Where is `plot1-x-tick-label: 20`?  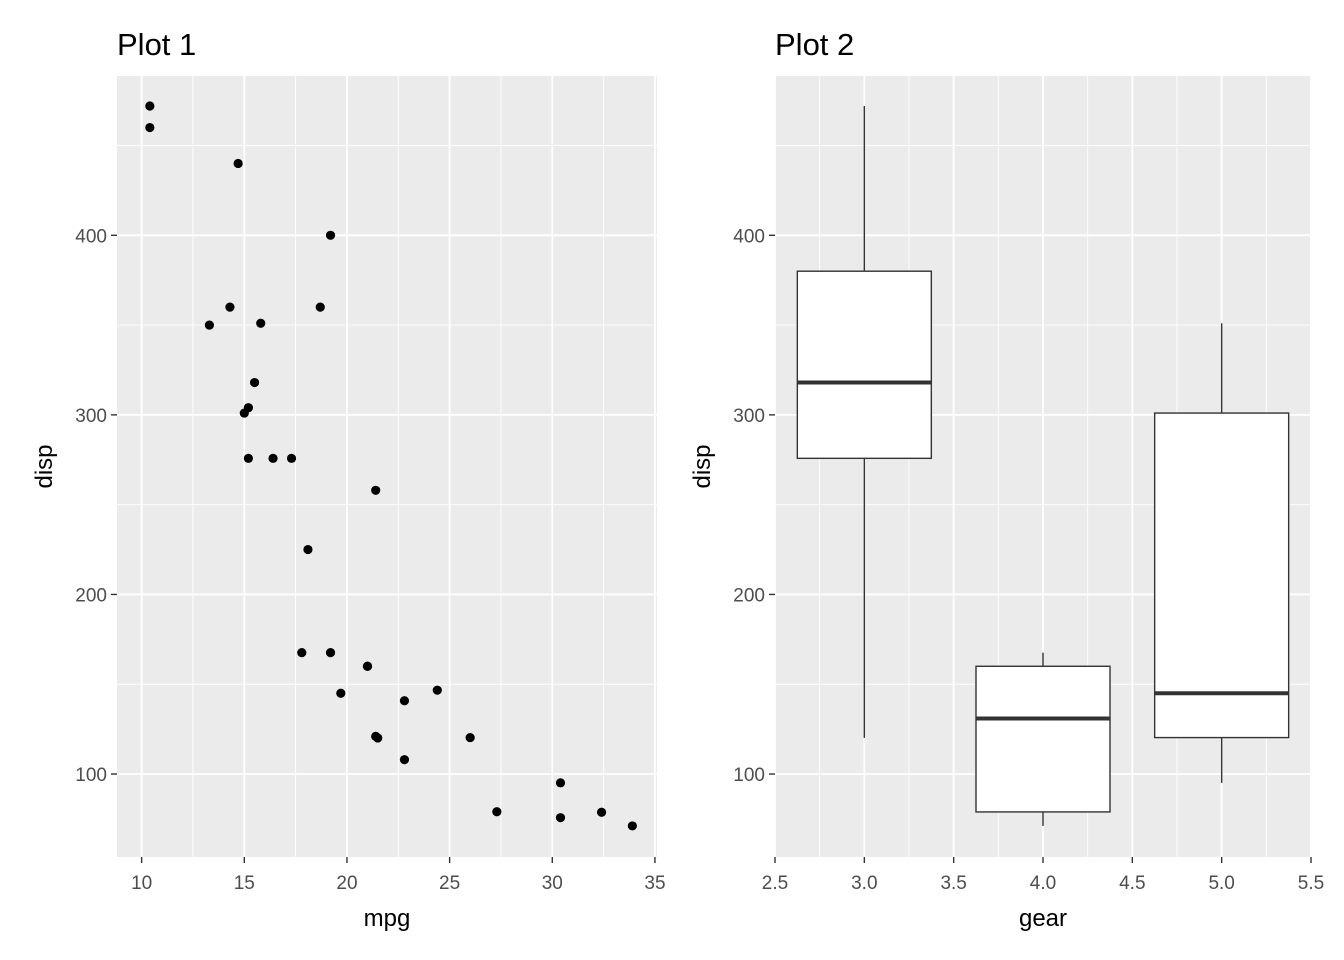
plot1-x-tick-label: 20 is located at coordinates (346, 883).